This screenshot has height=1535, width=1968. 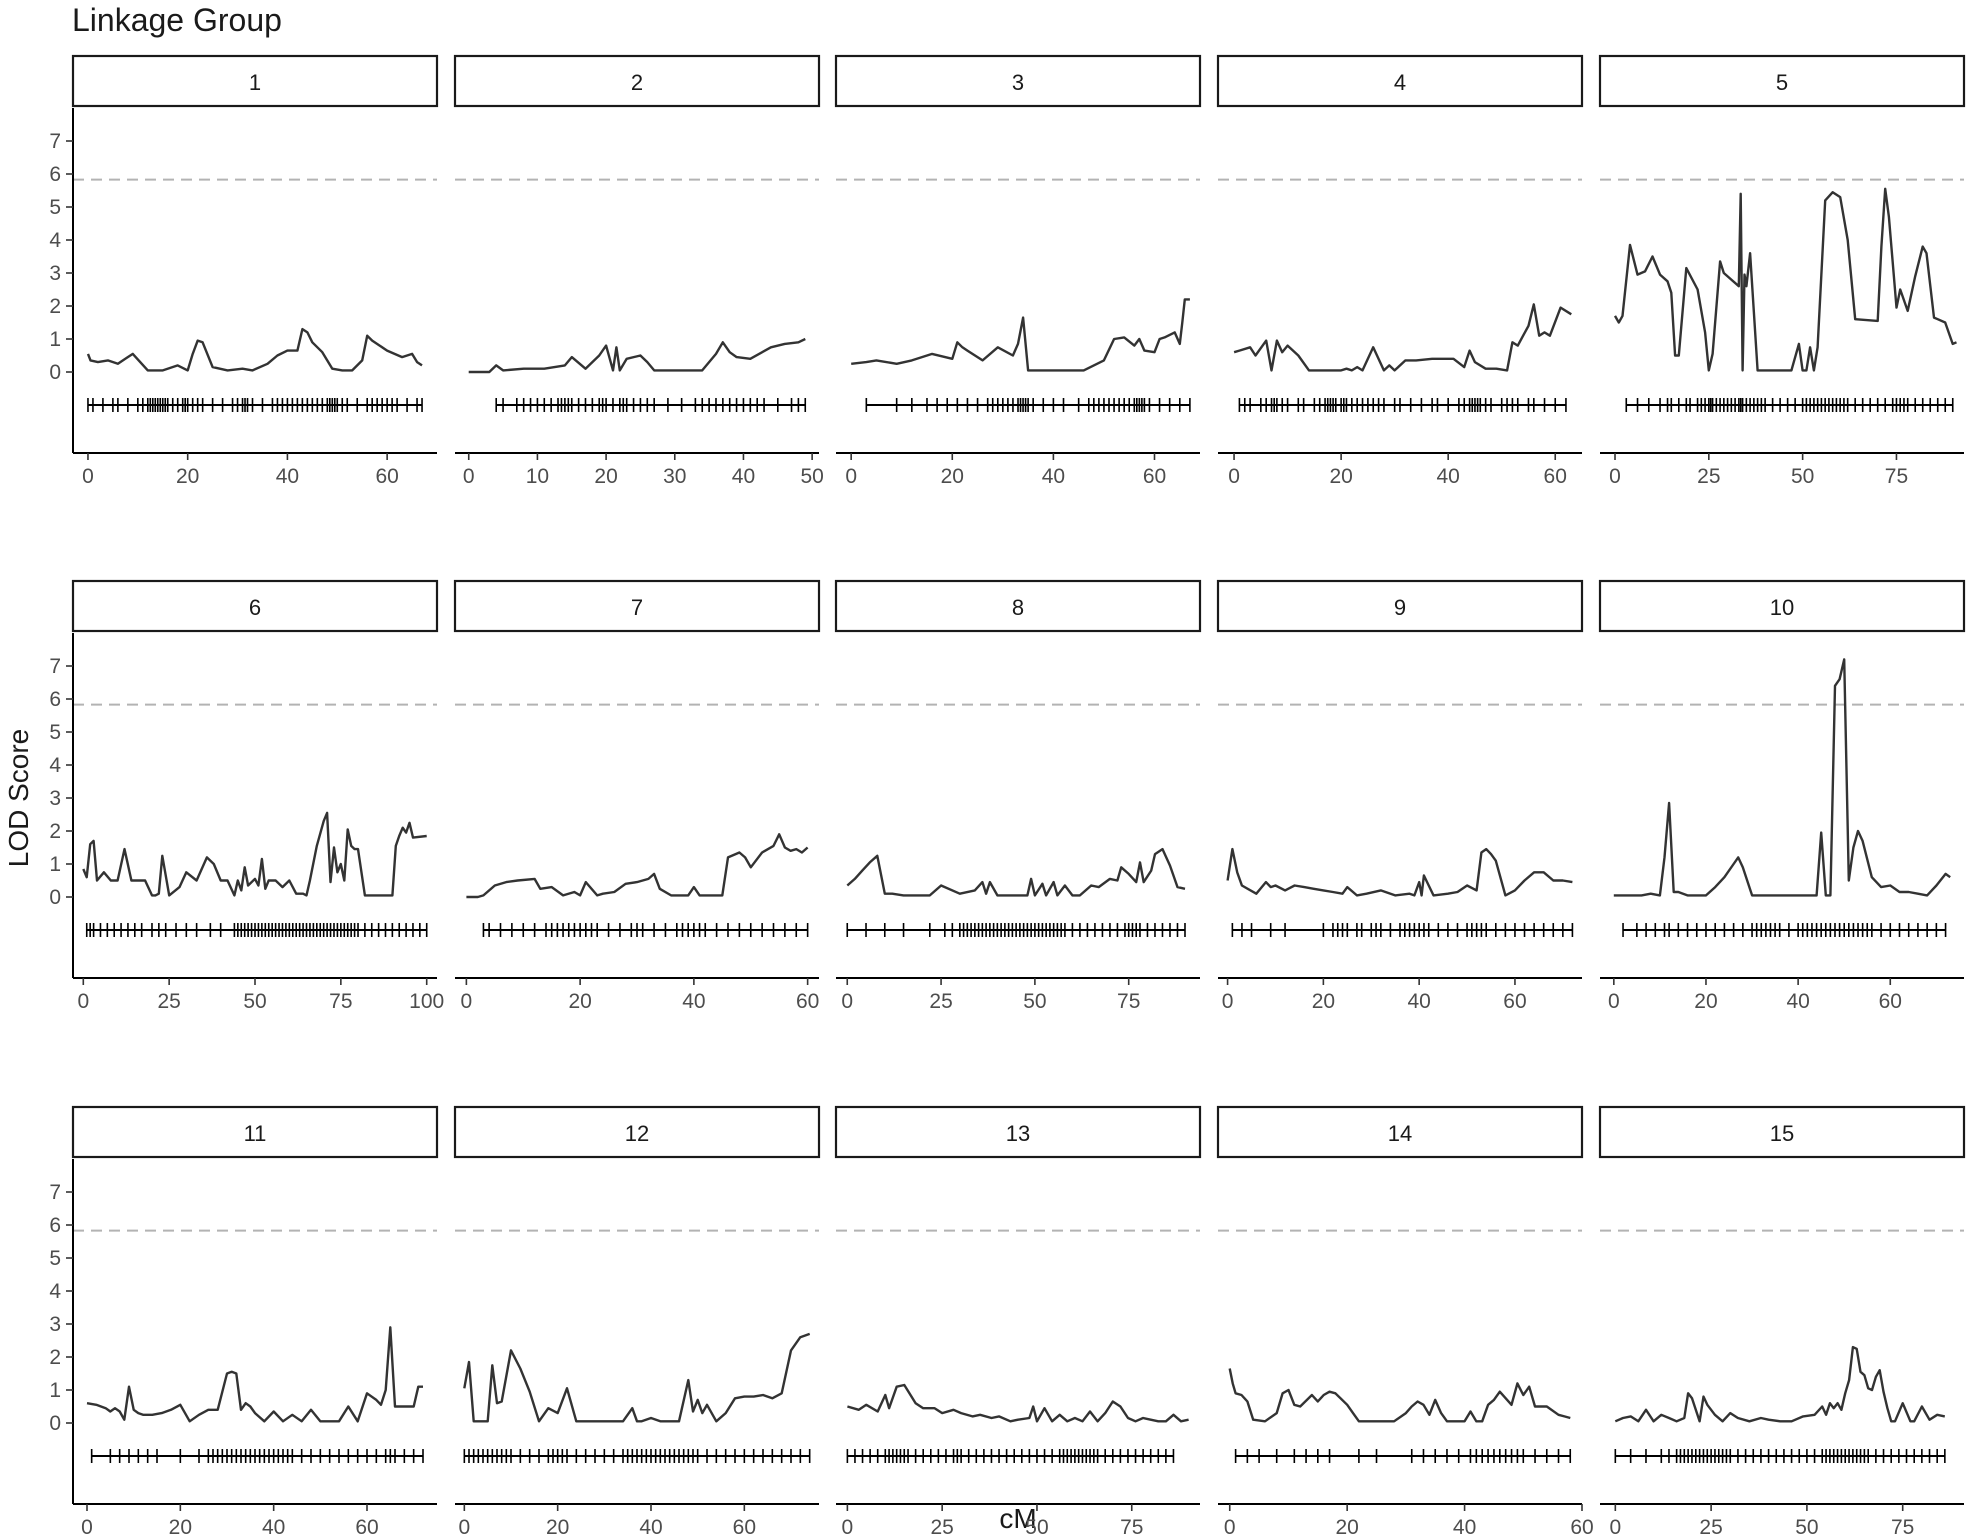 I want to click on facet-panel-5: 50 25 50 75, so click(x=1782, y=271).